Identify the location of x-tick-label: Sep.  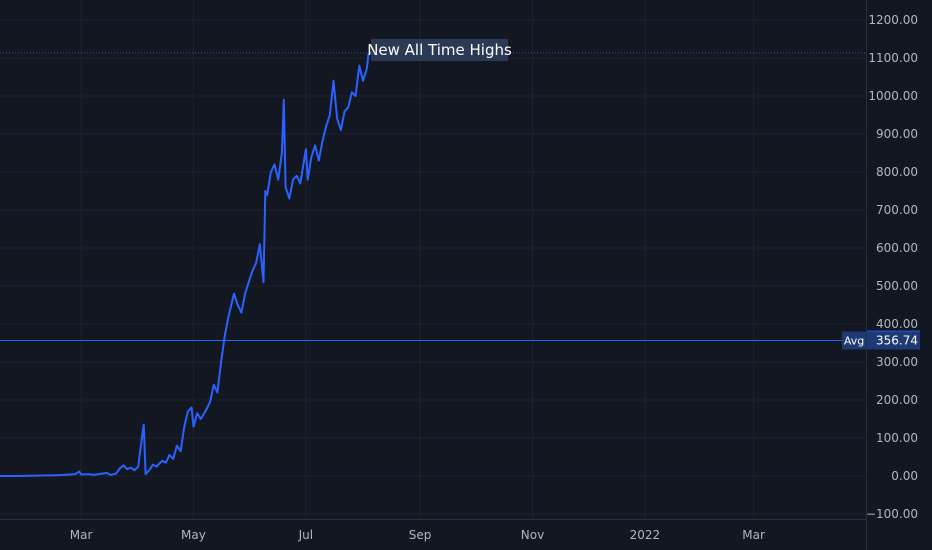
(420, 535).